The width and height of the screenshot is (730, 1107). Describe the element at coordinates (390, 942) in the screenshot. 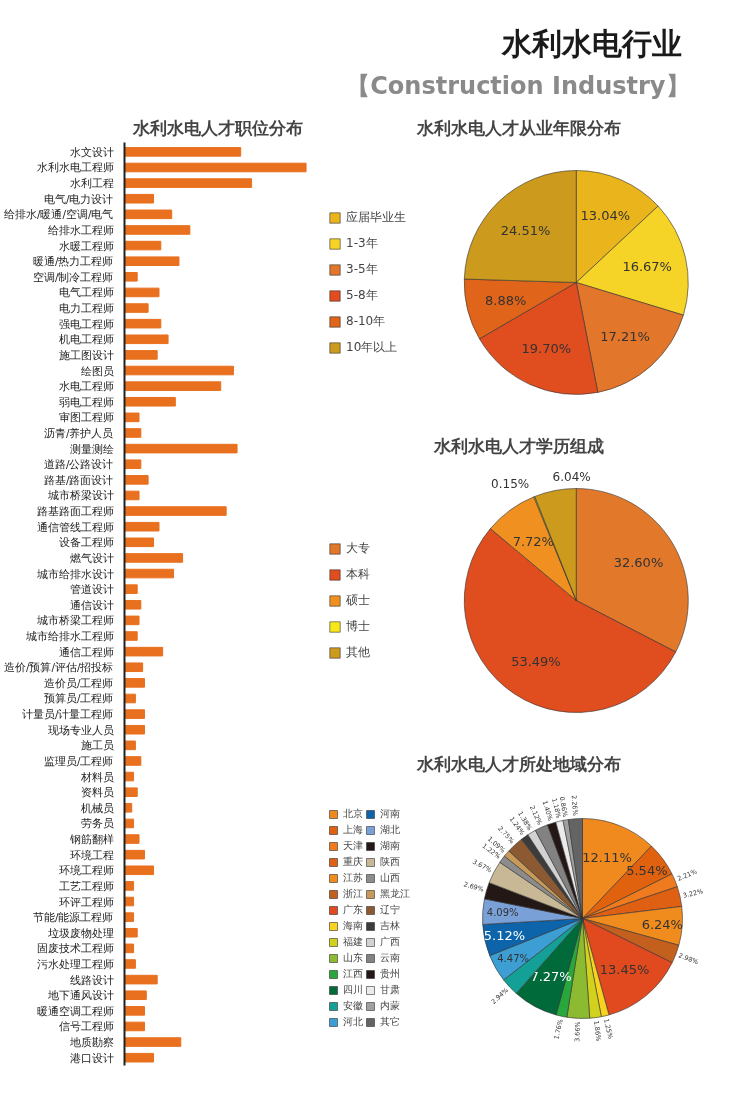

I see `legend-label: 广西` at that location.